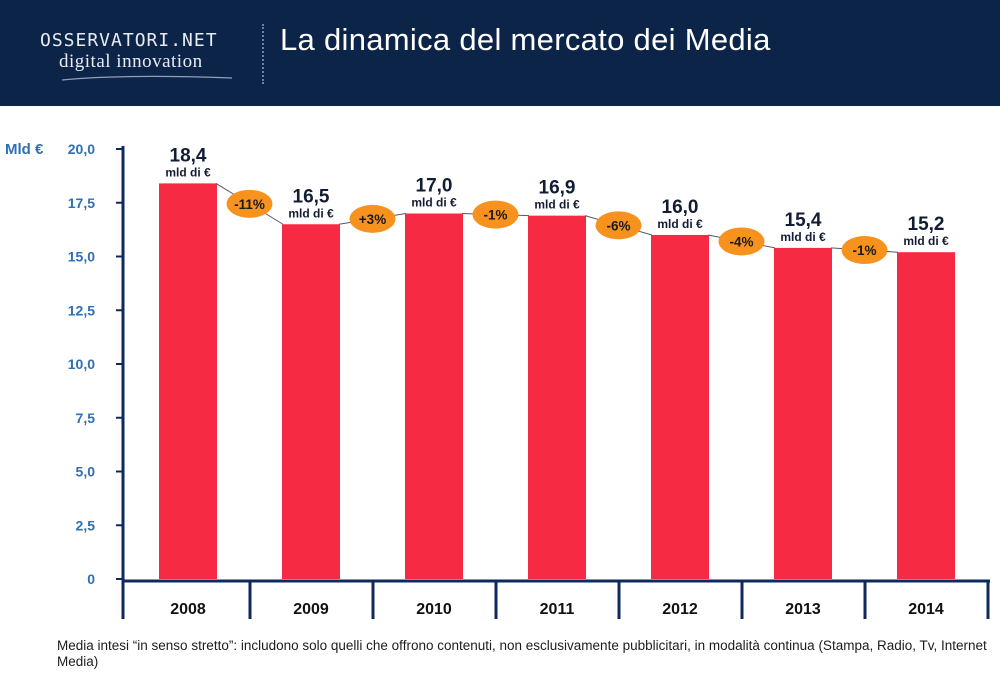  I want to click on logo-swoosh-icon, so click(147, 78).